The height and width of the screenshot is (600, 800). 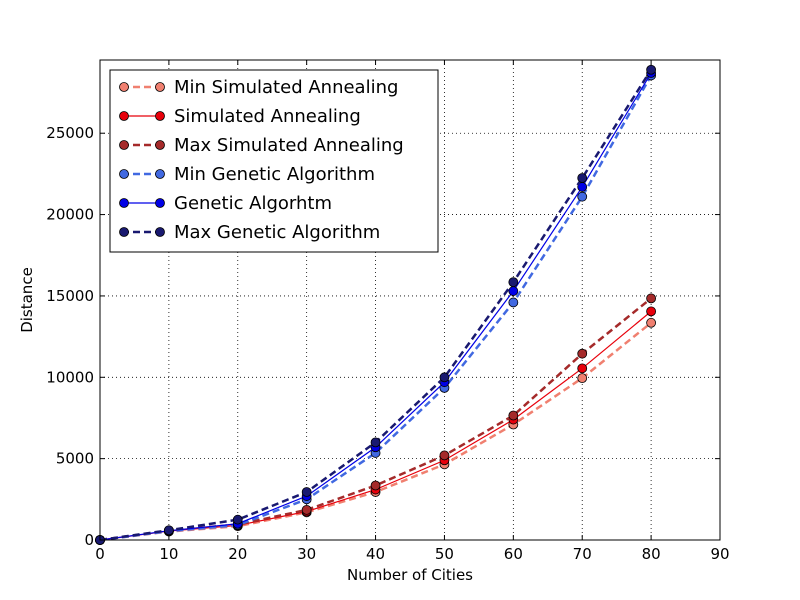 I want to click on legend-box, so click(x=274, y=161).